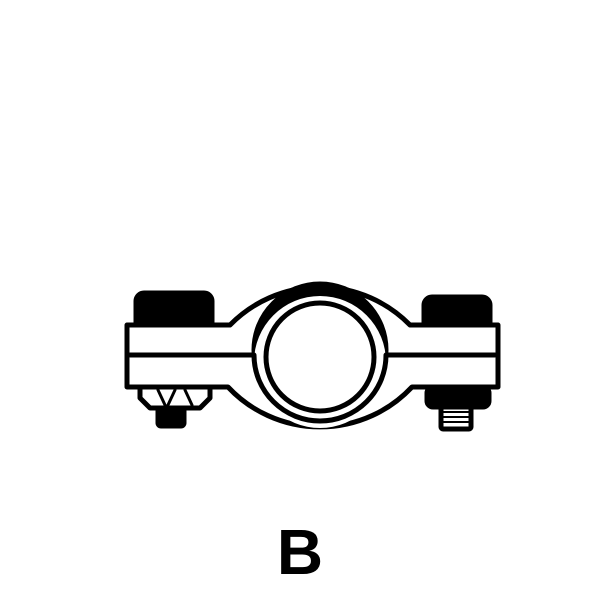 This screenshot has width=600, height=600. I want to click on right-nut, so click(458, 397).